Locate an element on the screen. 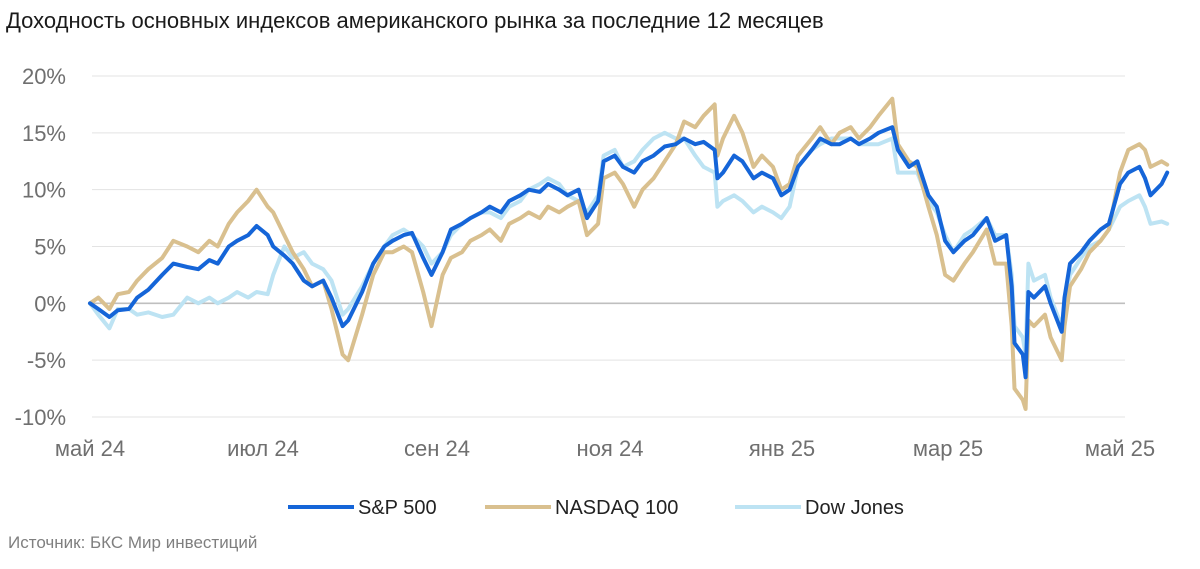  x-tick-label: июл 24 is located at coordinates (263, 448).